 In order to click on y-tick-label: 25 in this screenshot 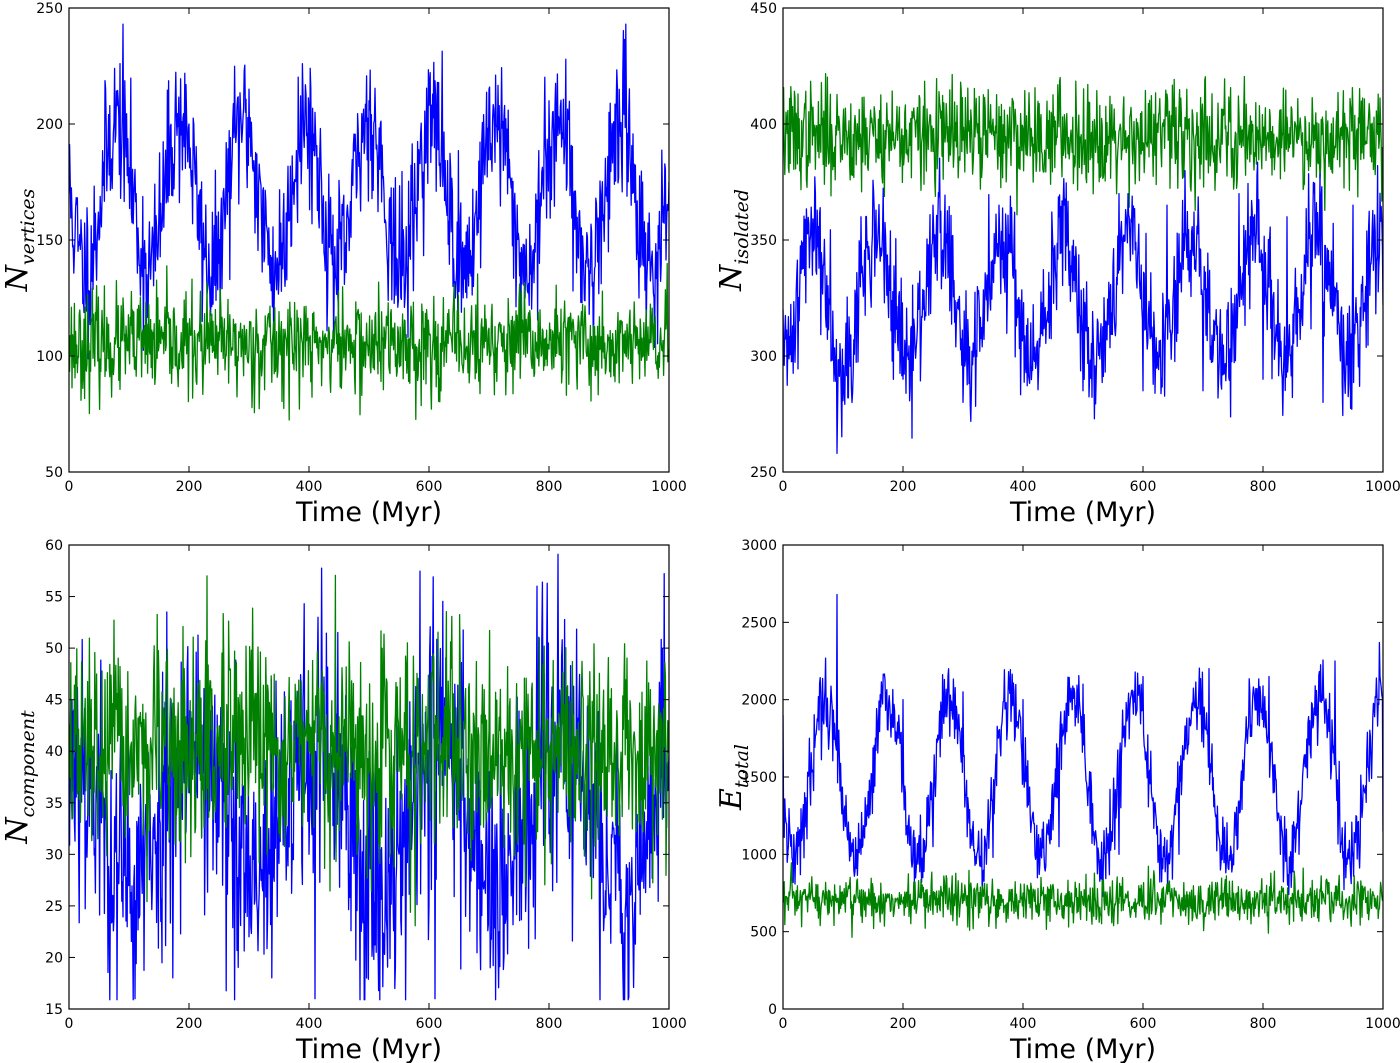, I will do `click(54, 907)`.